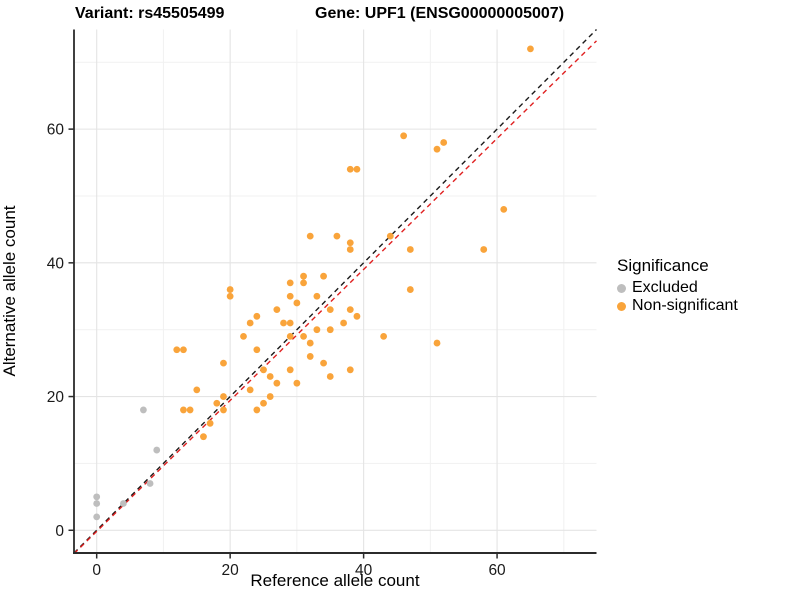 This screenshot has width=800, height=600. I want to click on x-tick-label: 40, so click(364, 570).